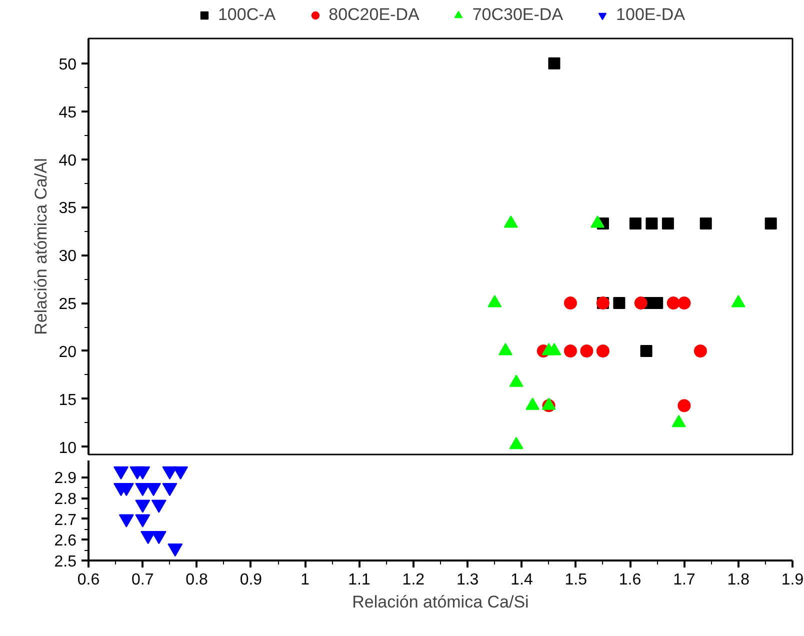 Image resolution: width=804 pixels, height=636 pixels. What do you see at coordinates (67, 161) in the screenshot?
I see `y-tick-label: 40` at bounding box center [67, 161].